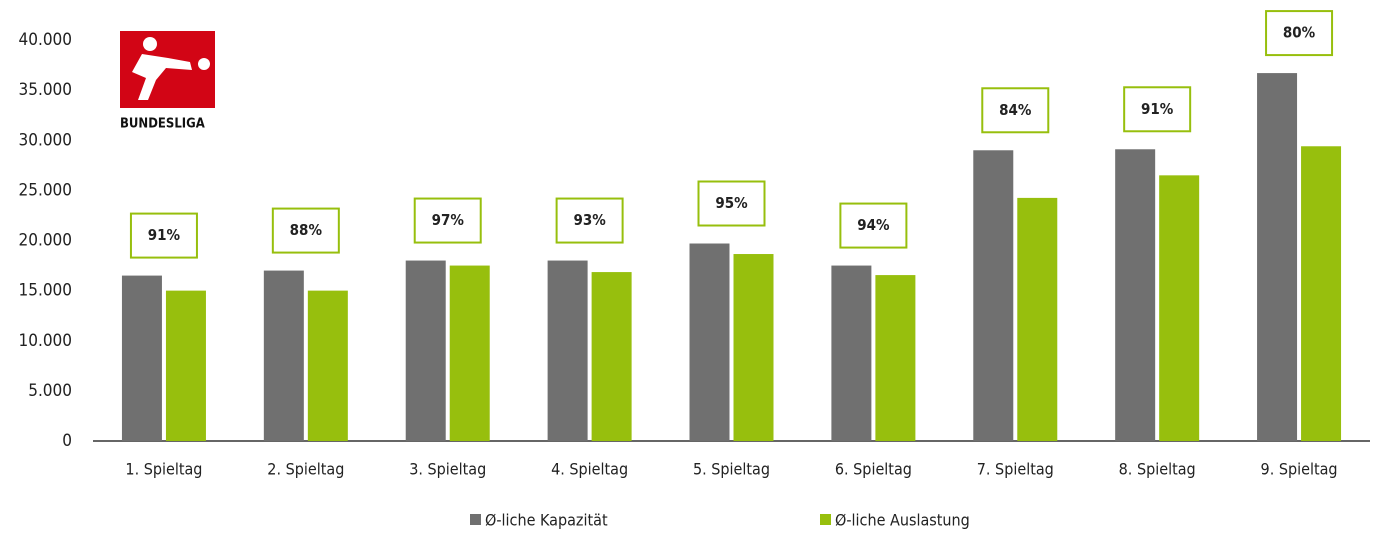 This screenshot has height=535, width=1374. I want to click on x-tick-label: 8. Spieltag, so click(1157, 469).